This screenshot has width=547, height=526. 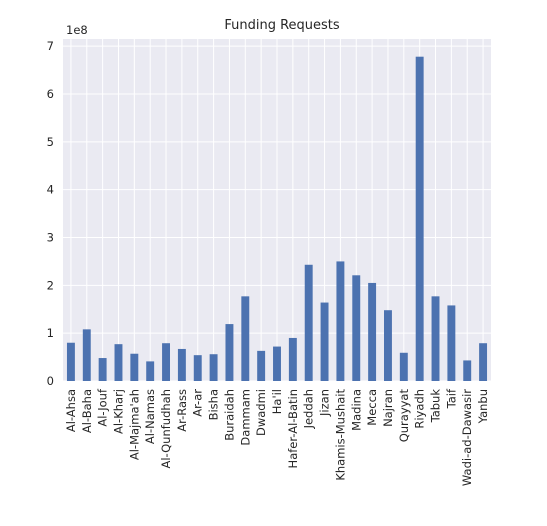 What do you see at coordinates (50, 213) in the screenshot?
I see `y-axis: 0 1 2 3 4 5 6 7` at bounding box center [50, 213].